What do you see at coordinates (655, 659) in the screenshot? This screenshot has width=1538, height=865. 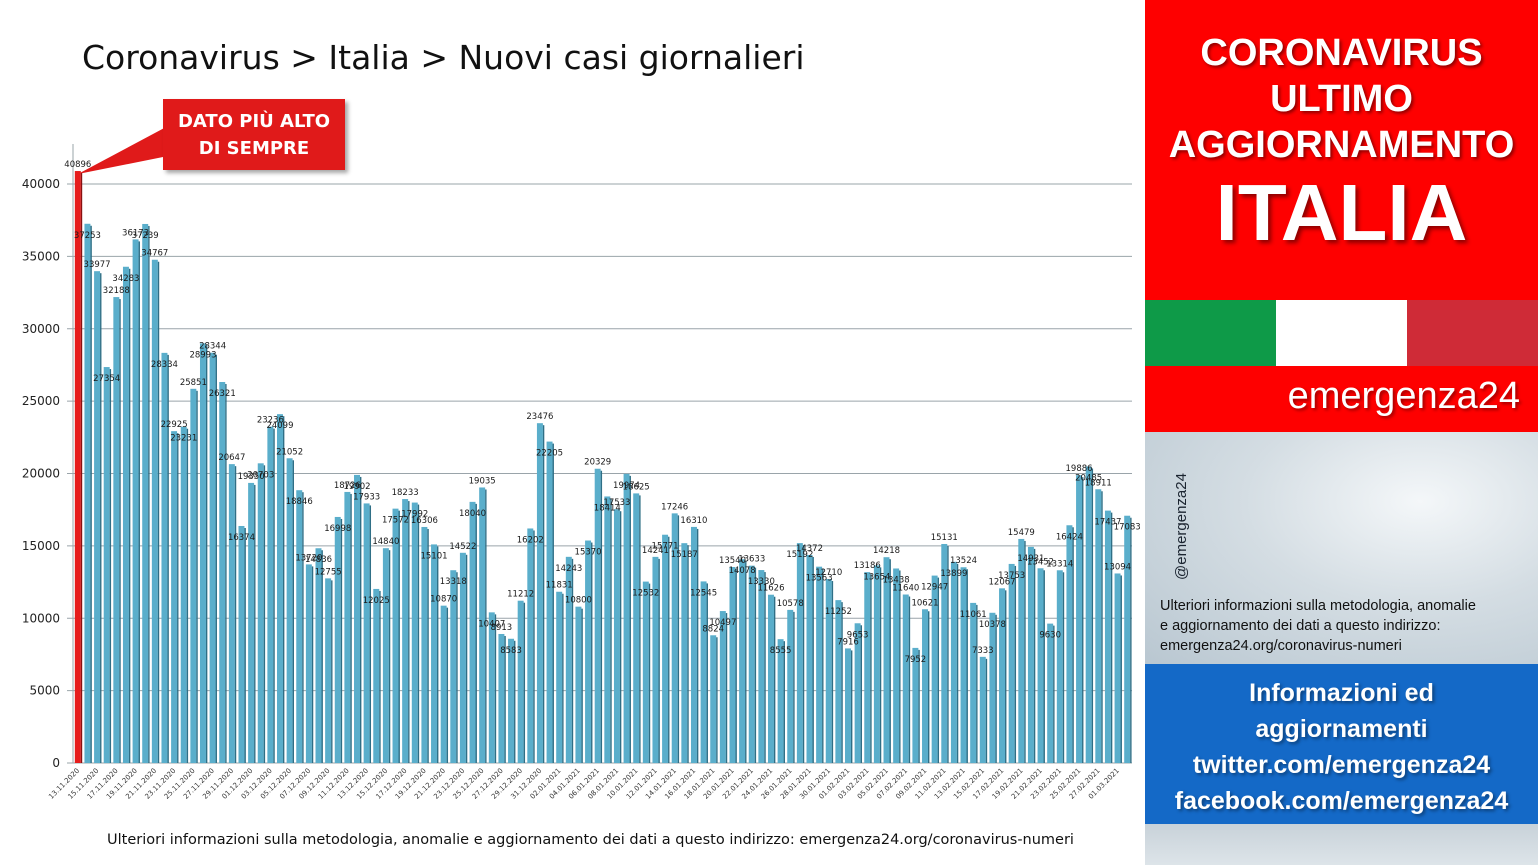 I see `bar-12.01.2021` at bounding box center [655, 659].